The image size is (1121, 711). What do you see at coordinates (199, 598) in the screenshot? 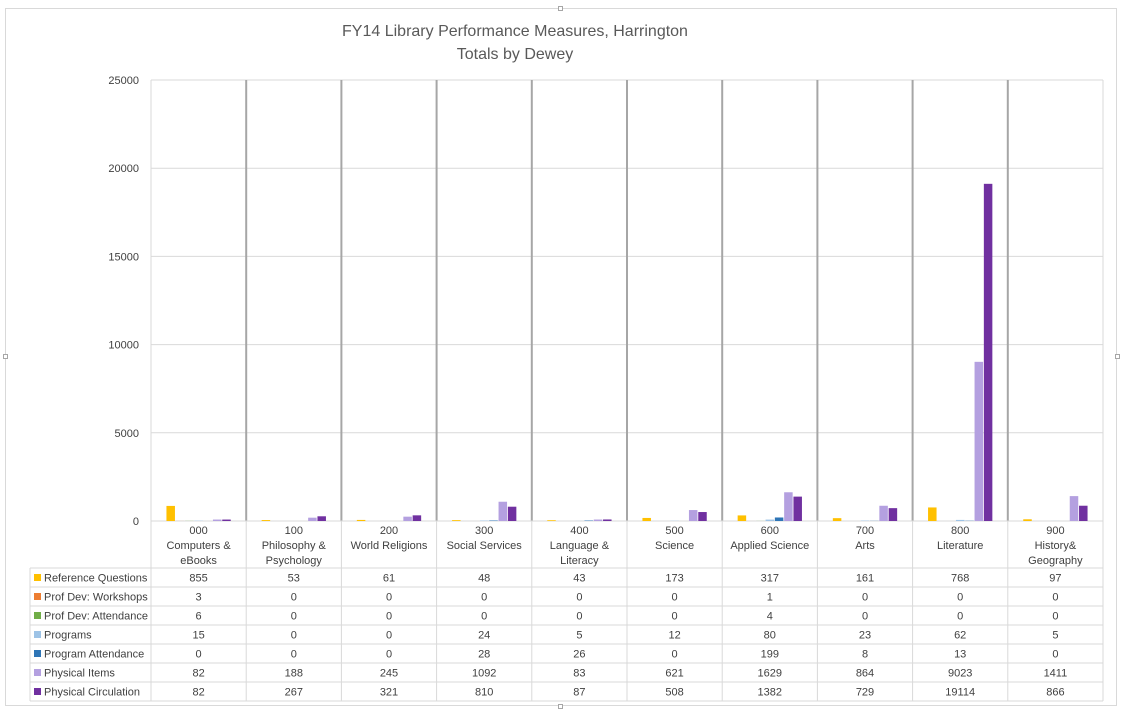
I see `table-cell: 3` at bounding box center [199, 598].